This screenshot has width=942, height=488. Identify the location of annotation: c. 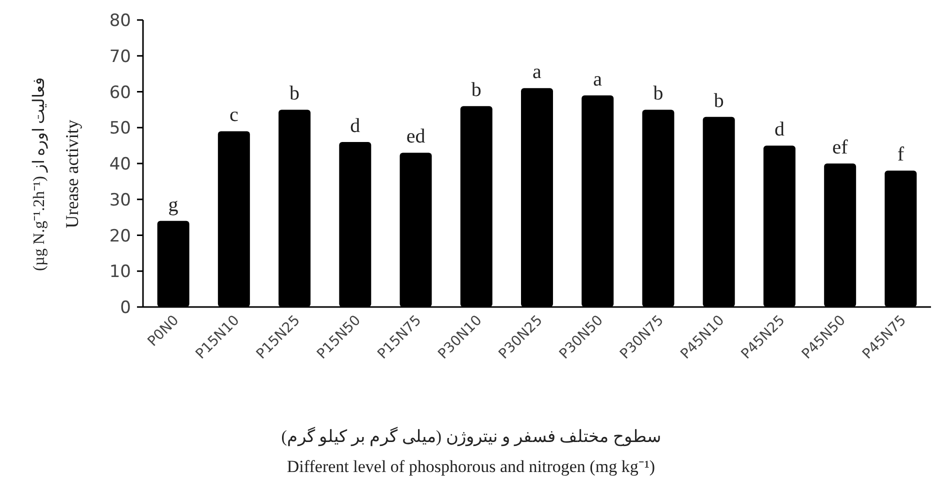
(233, 115).